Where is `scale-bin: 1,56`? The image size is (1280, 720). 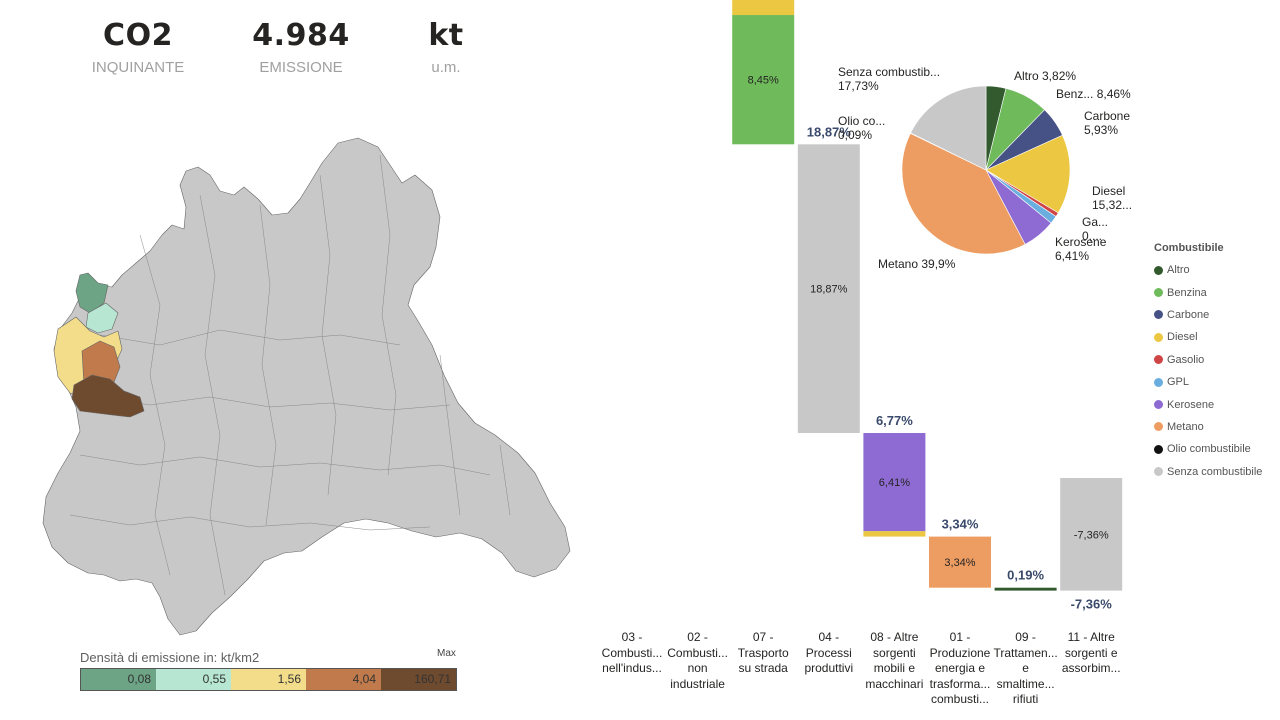
scale-bin: 1,56 is located at coordinates (268, 679).